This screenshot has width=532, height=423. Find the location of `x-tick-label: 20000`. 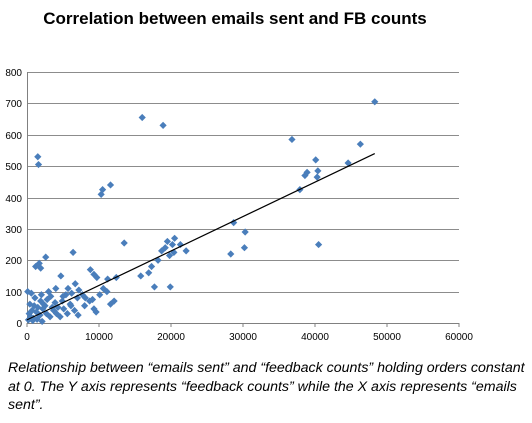

x-tick-label: 20000 is located at coordinates (171, 337).